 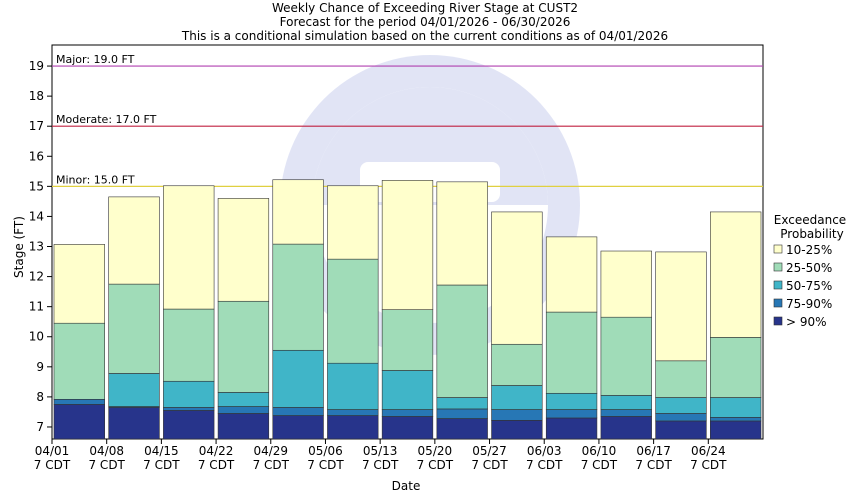 I want to click on y-tick-label: 17, so click(x=36, y=126).